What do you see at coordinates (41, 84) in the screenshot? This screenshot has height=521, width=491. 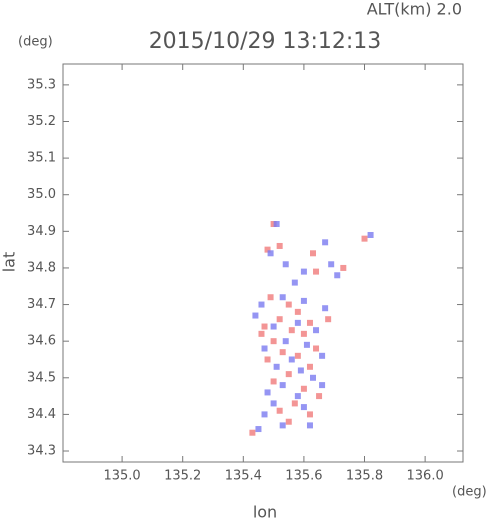 I see `y-tick-label: 35.3` at bounding box center [41, 84].